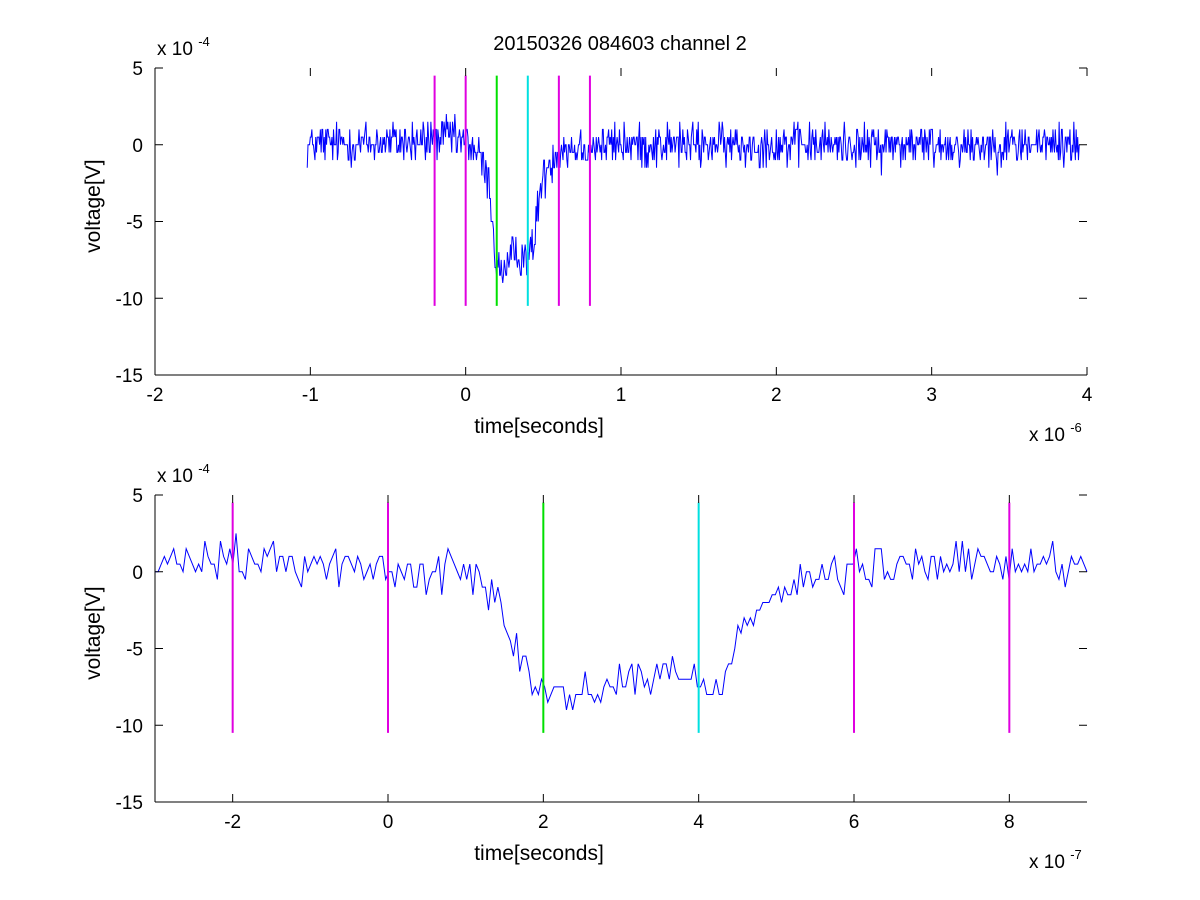  What do you see at coordinates (1009, 822) in the screenshot?
I see `x-tick-label: 8` at bounding box center [1009, 822].